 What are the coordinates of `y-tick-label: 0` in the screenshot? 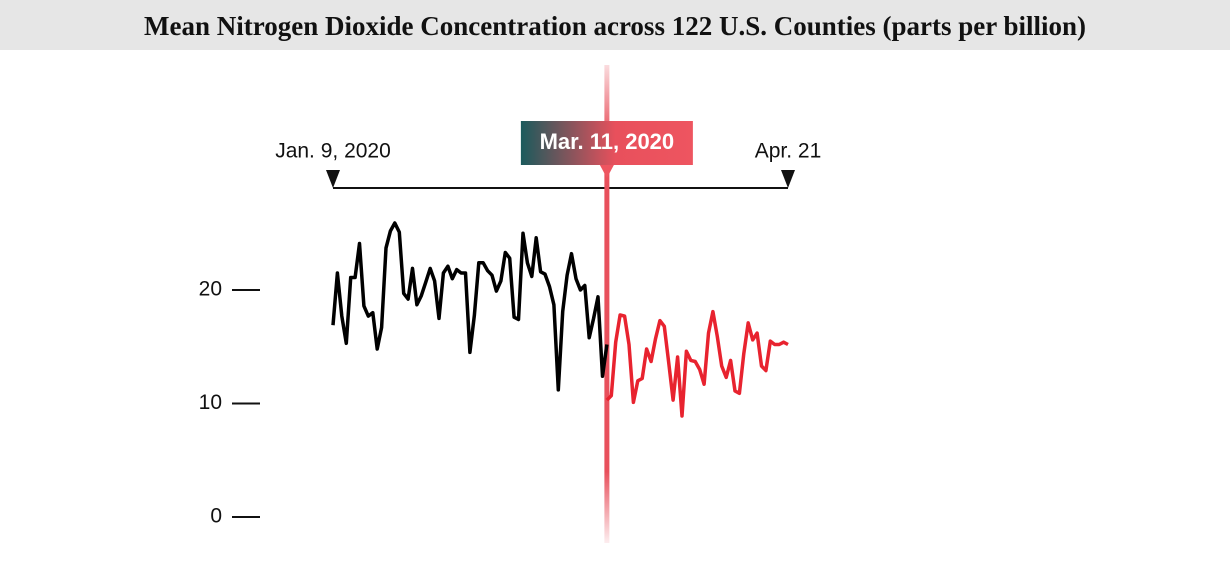 It's located at (216, 516).